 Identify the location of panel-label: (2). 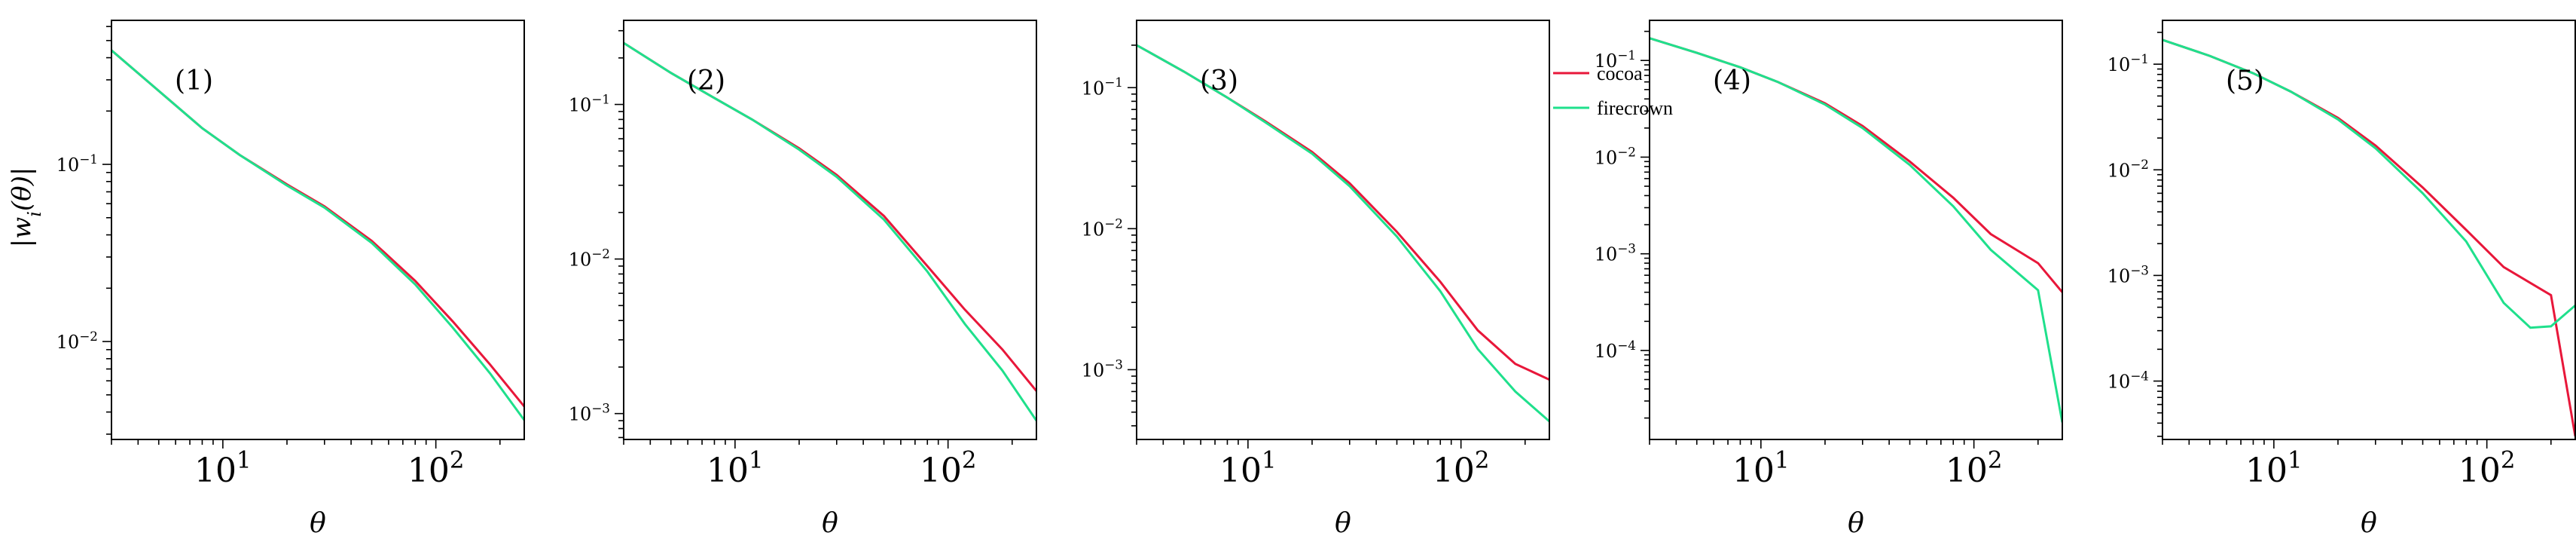
(706, 81).